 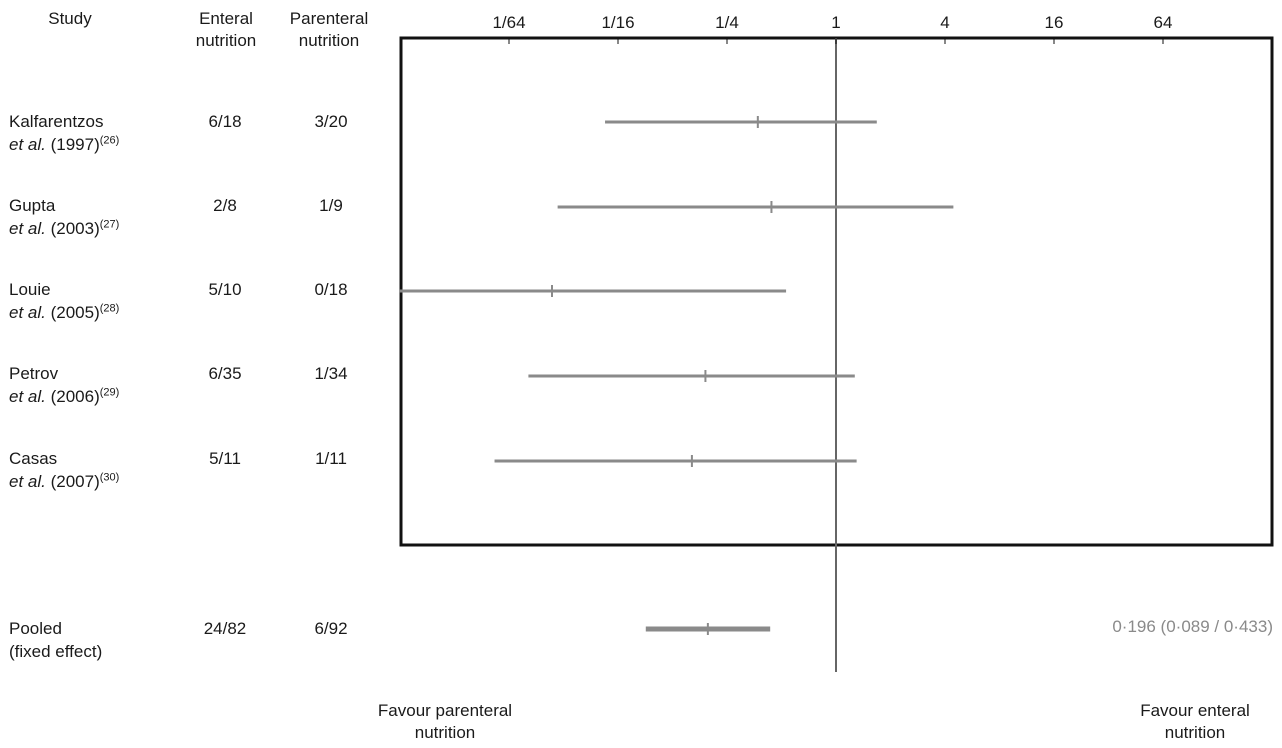 I want to click on study-label: Petrov et al. (2006)(29), so click(x=64, y=385).